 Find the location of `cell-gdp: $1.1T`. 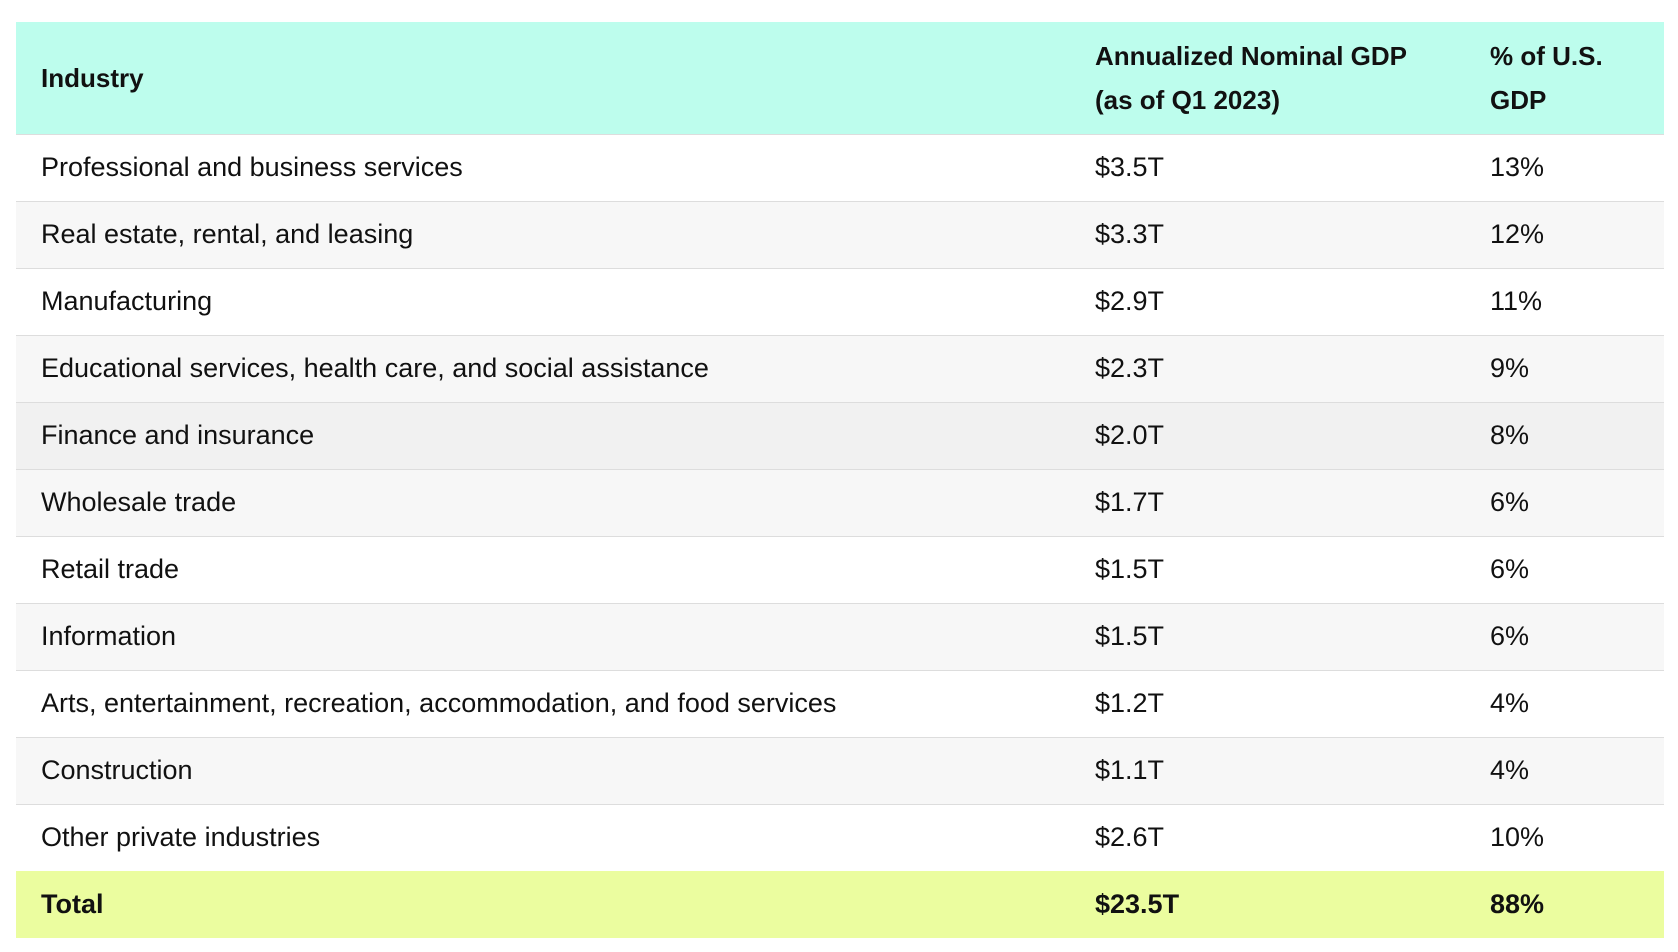

cell-gdp: $1.1T is located at coordinates (1267, 770).